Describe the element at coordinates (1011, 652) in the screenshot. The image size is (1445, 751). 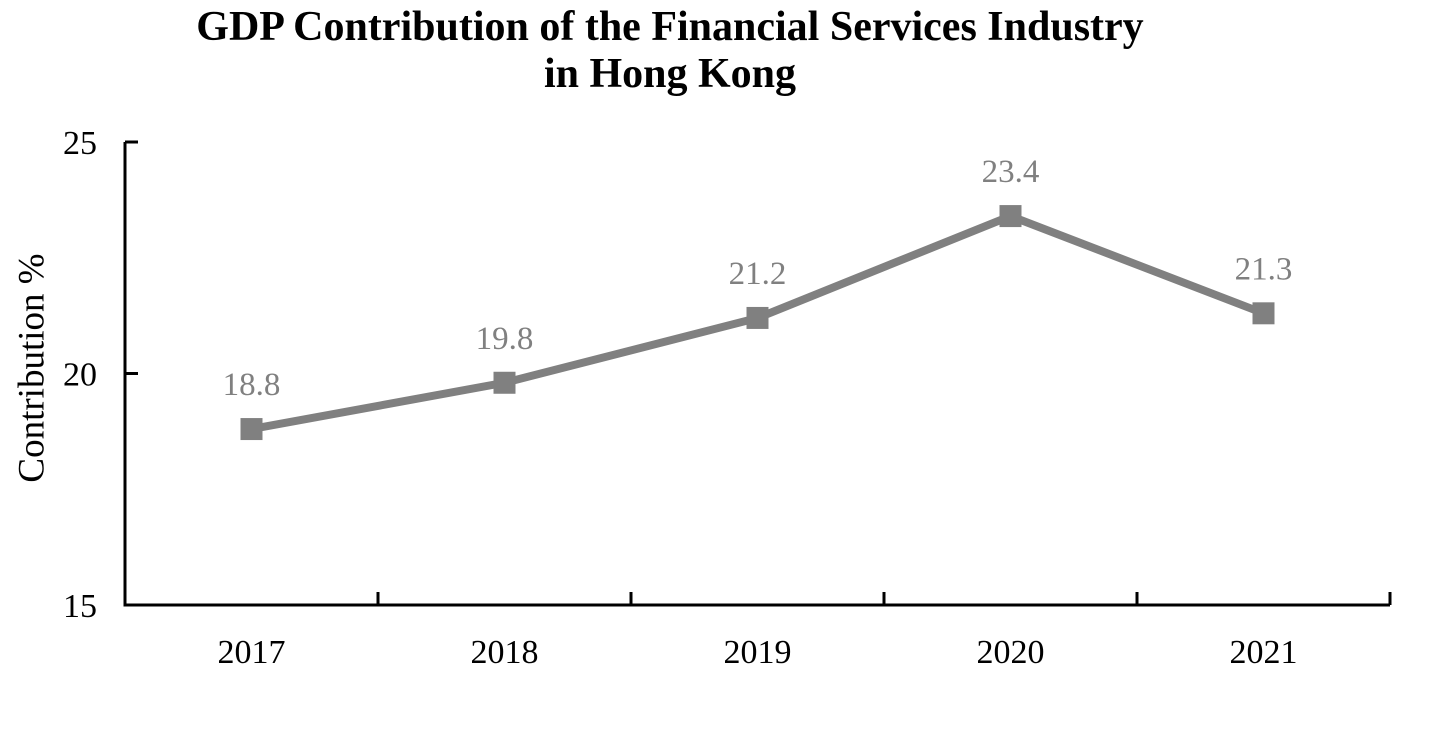
I see `x-tick-label: 2020` at that location.